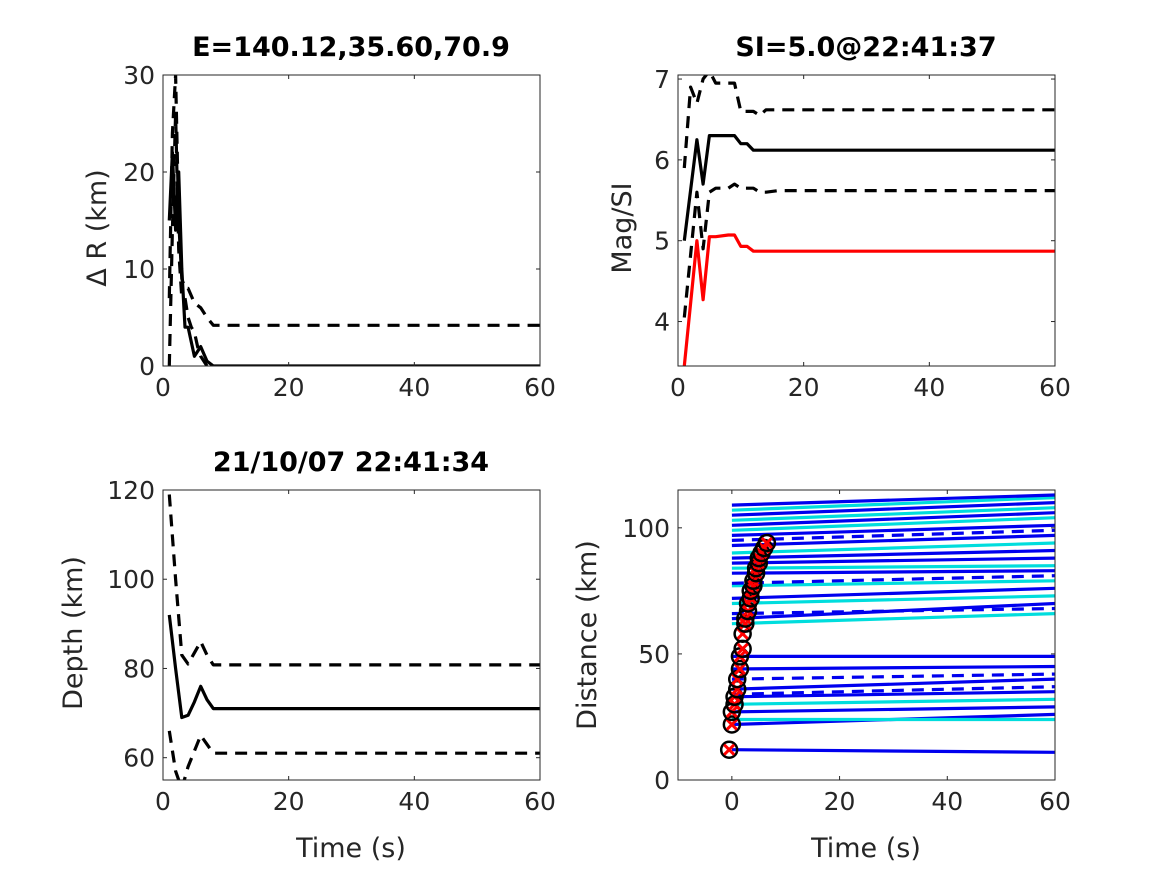 The height and width of the screenshot is (875, 1167). What do you see at coordinates (139, 758) in the screenshot?
I see `y-tick-label: 60` at bounding box center [139, 758].